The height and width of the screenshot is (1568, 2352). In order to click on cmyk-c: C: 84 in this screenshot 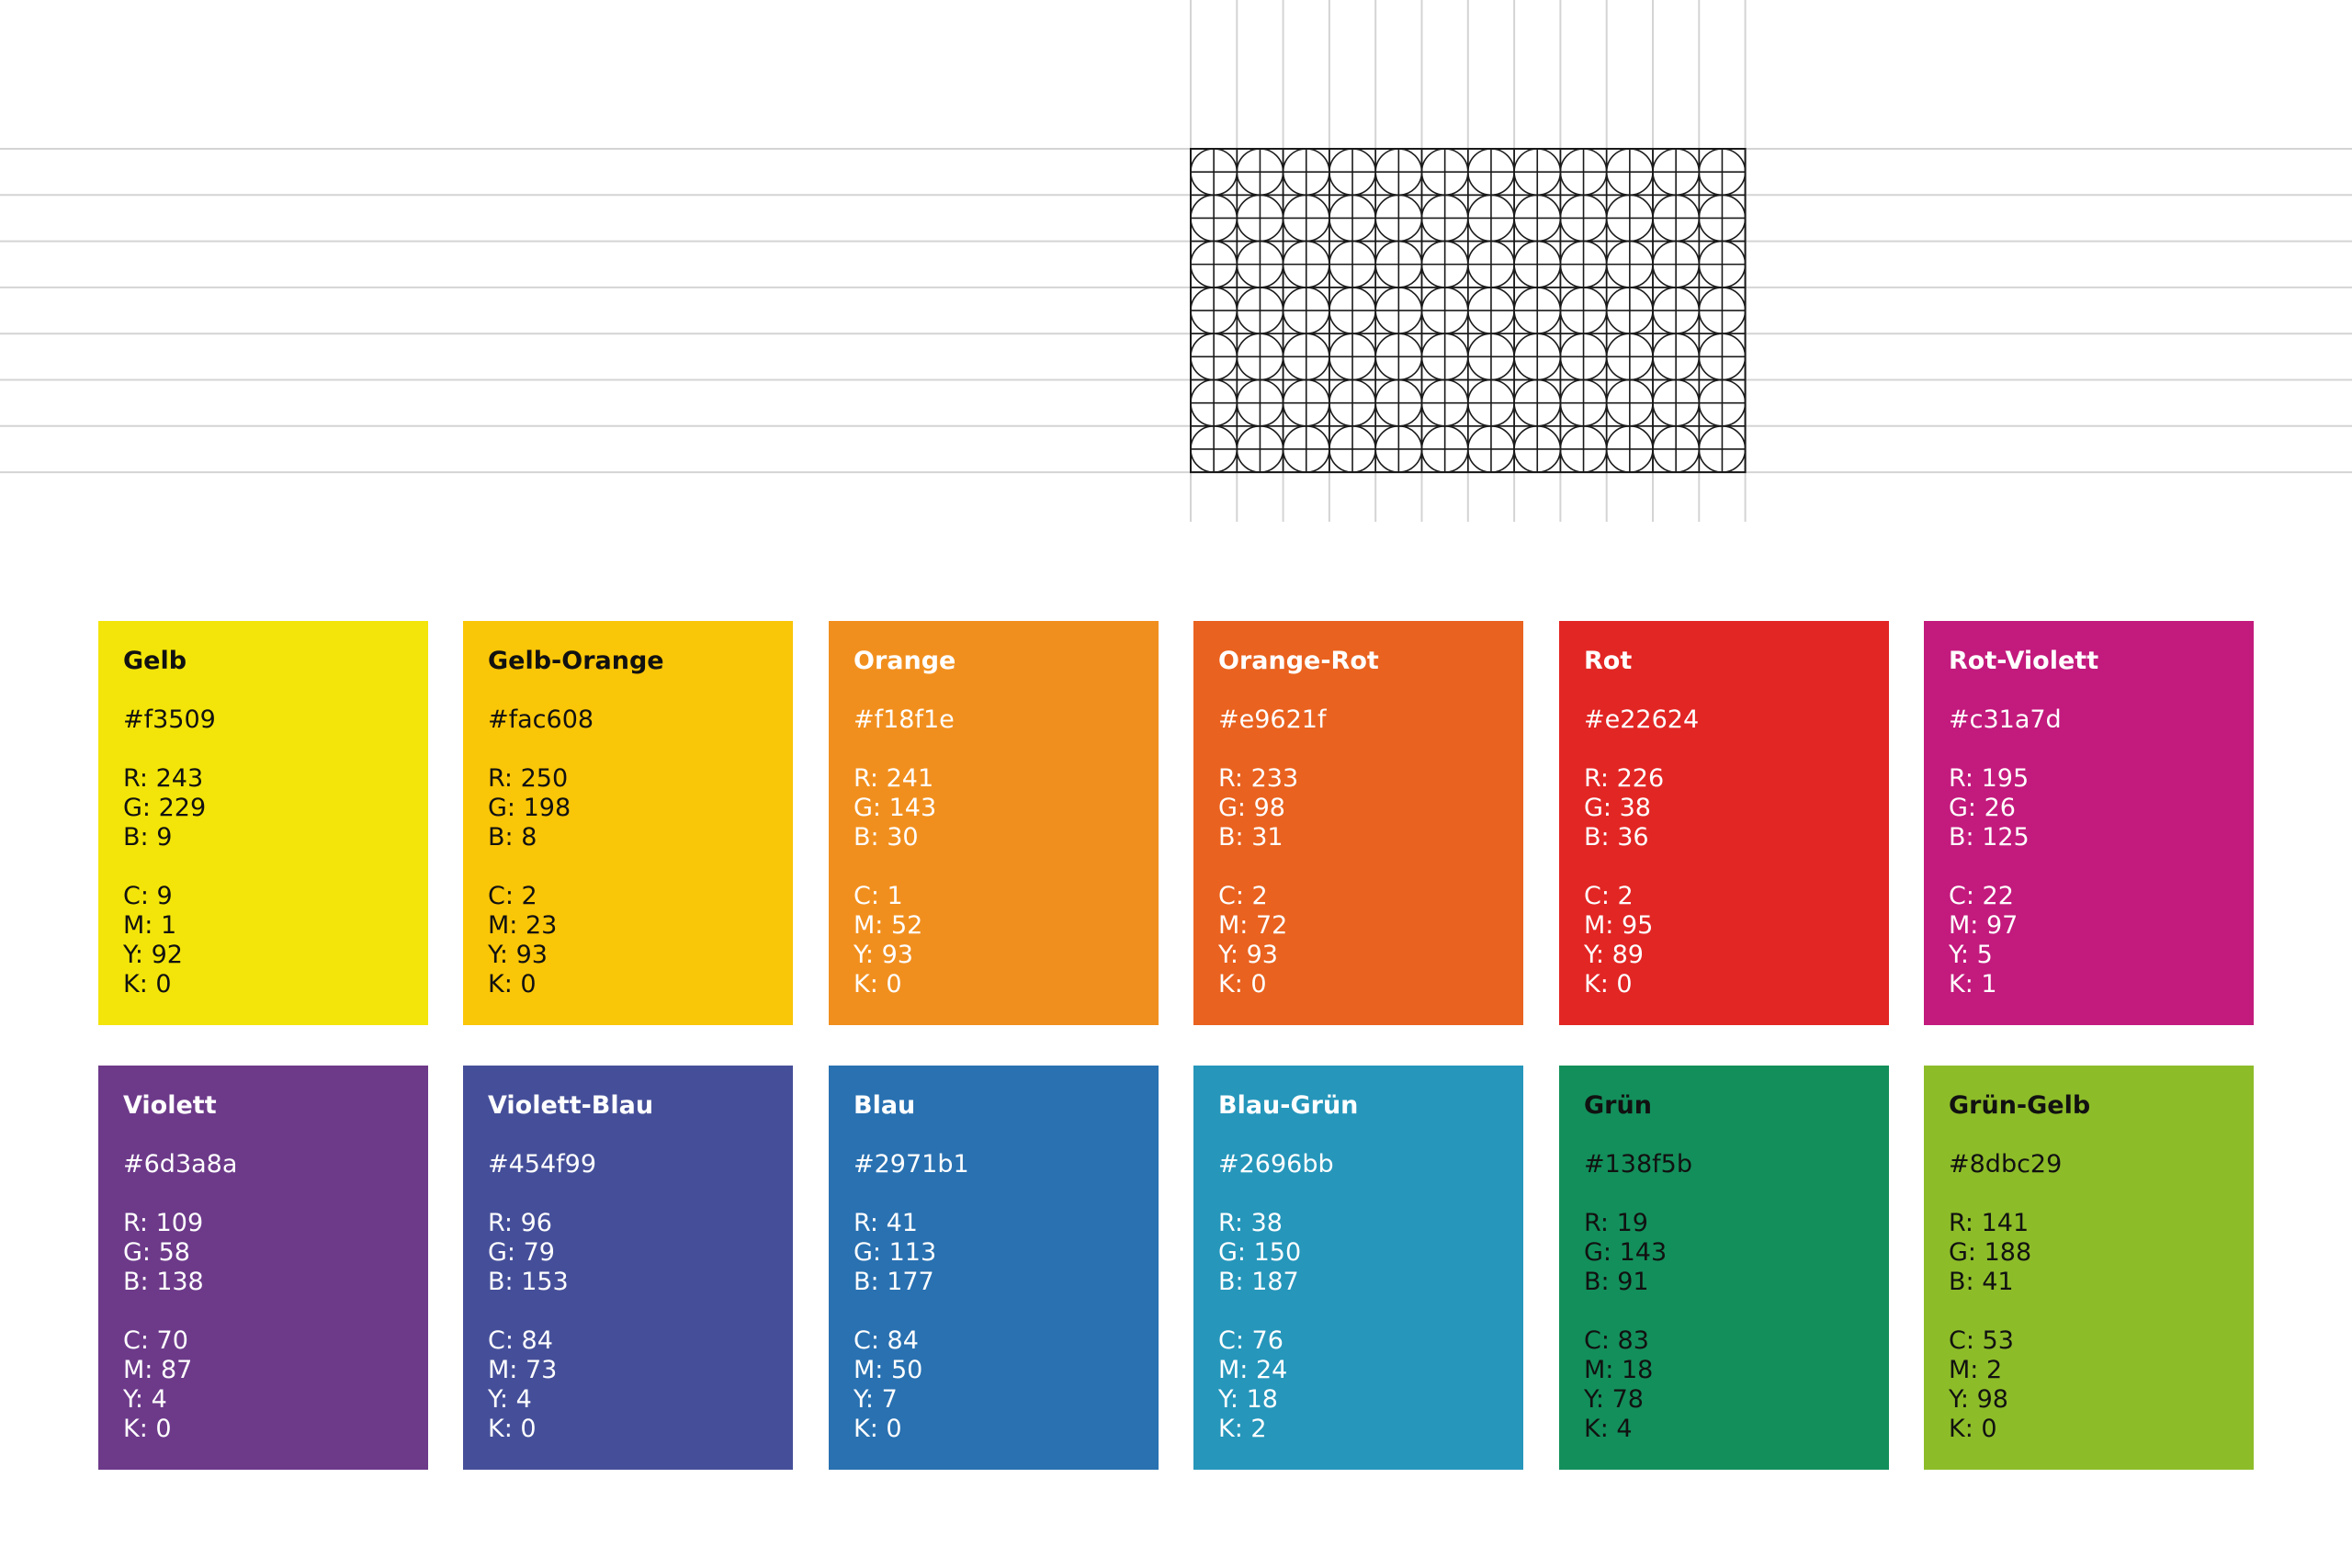, I will do `click(887, 1341)`.